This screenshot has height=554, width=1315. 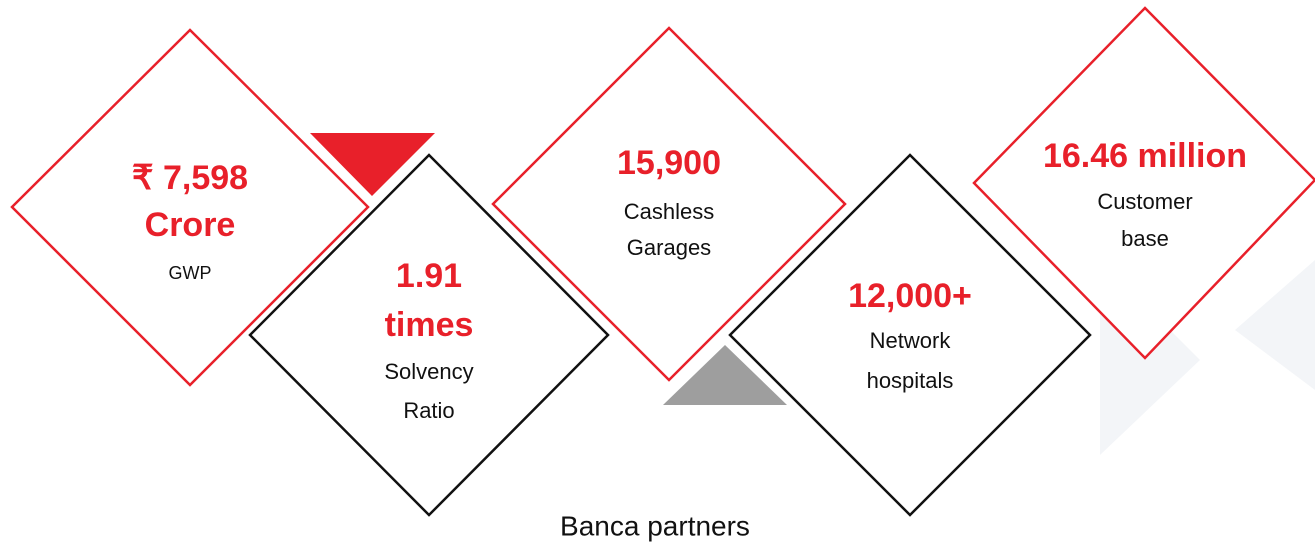 What do you see at coordinates (655, 525) in the screenshot?
I see `caption: Banca partners` at bounding box center [655, 525].